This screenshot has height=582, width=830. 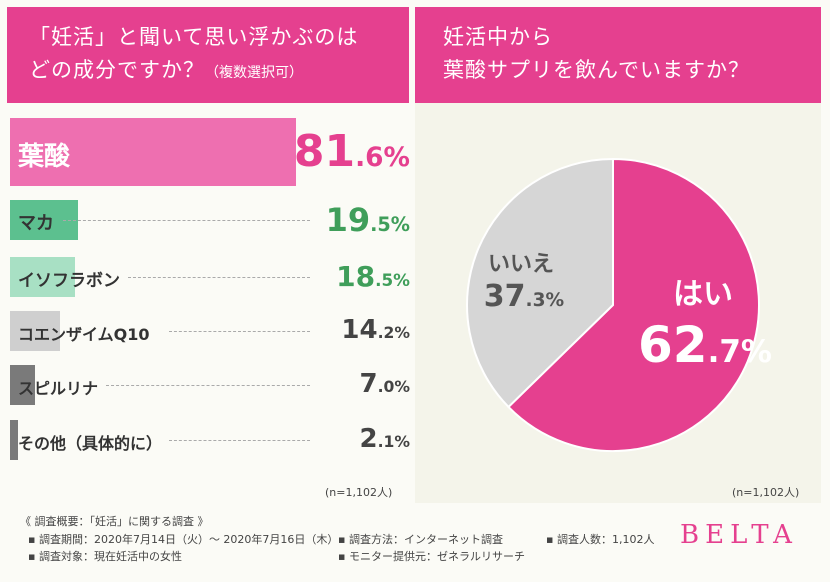 I want to click on bar-category-label: スピルリナ, so click(x=58, y=388).